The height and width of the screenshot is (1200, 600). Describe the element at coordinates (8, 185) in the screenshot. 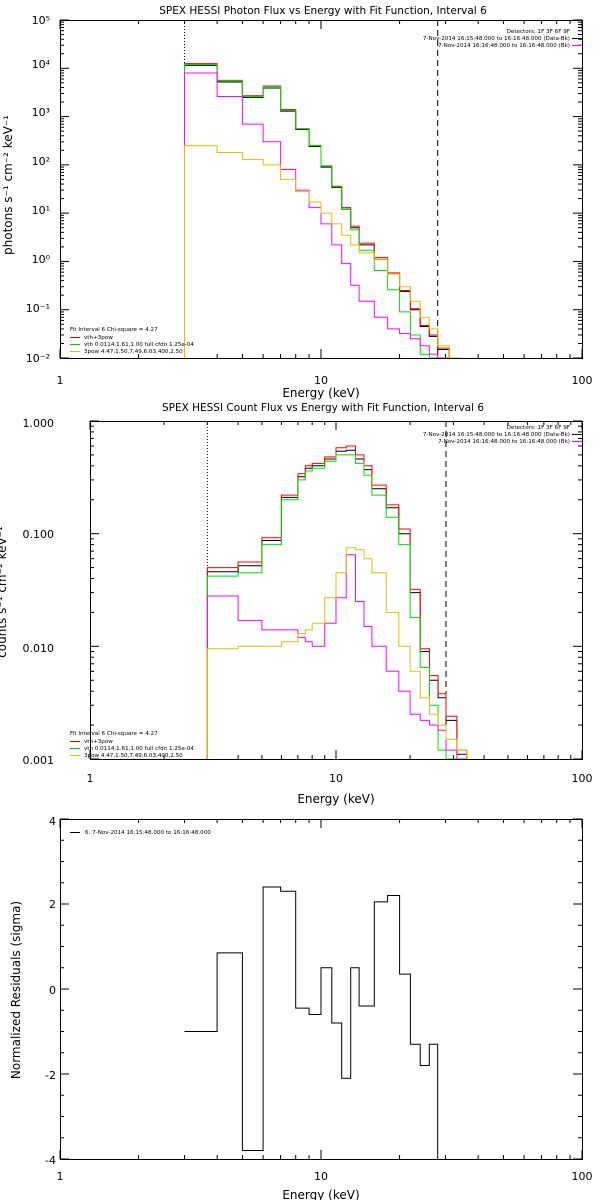

I see `y-axis-label: photons s⁻¹ cm⁻² keV⁻¹` at that location.